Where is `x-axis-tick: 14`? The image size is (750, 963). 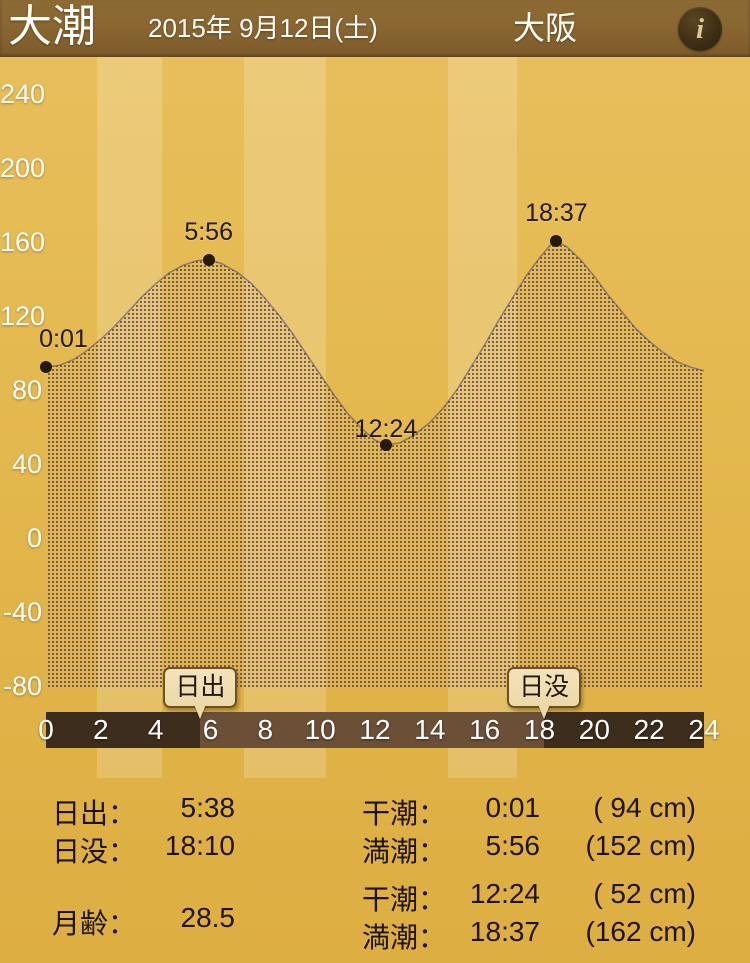 x-axis-tick: 14 is located at coordinates (430, 729).